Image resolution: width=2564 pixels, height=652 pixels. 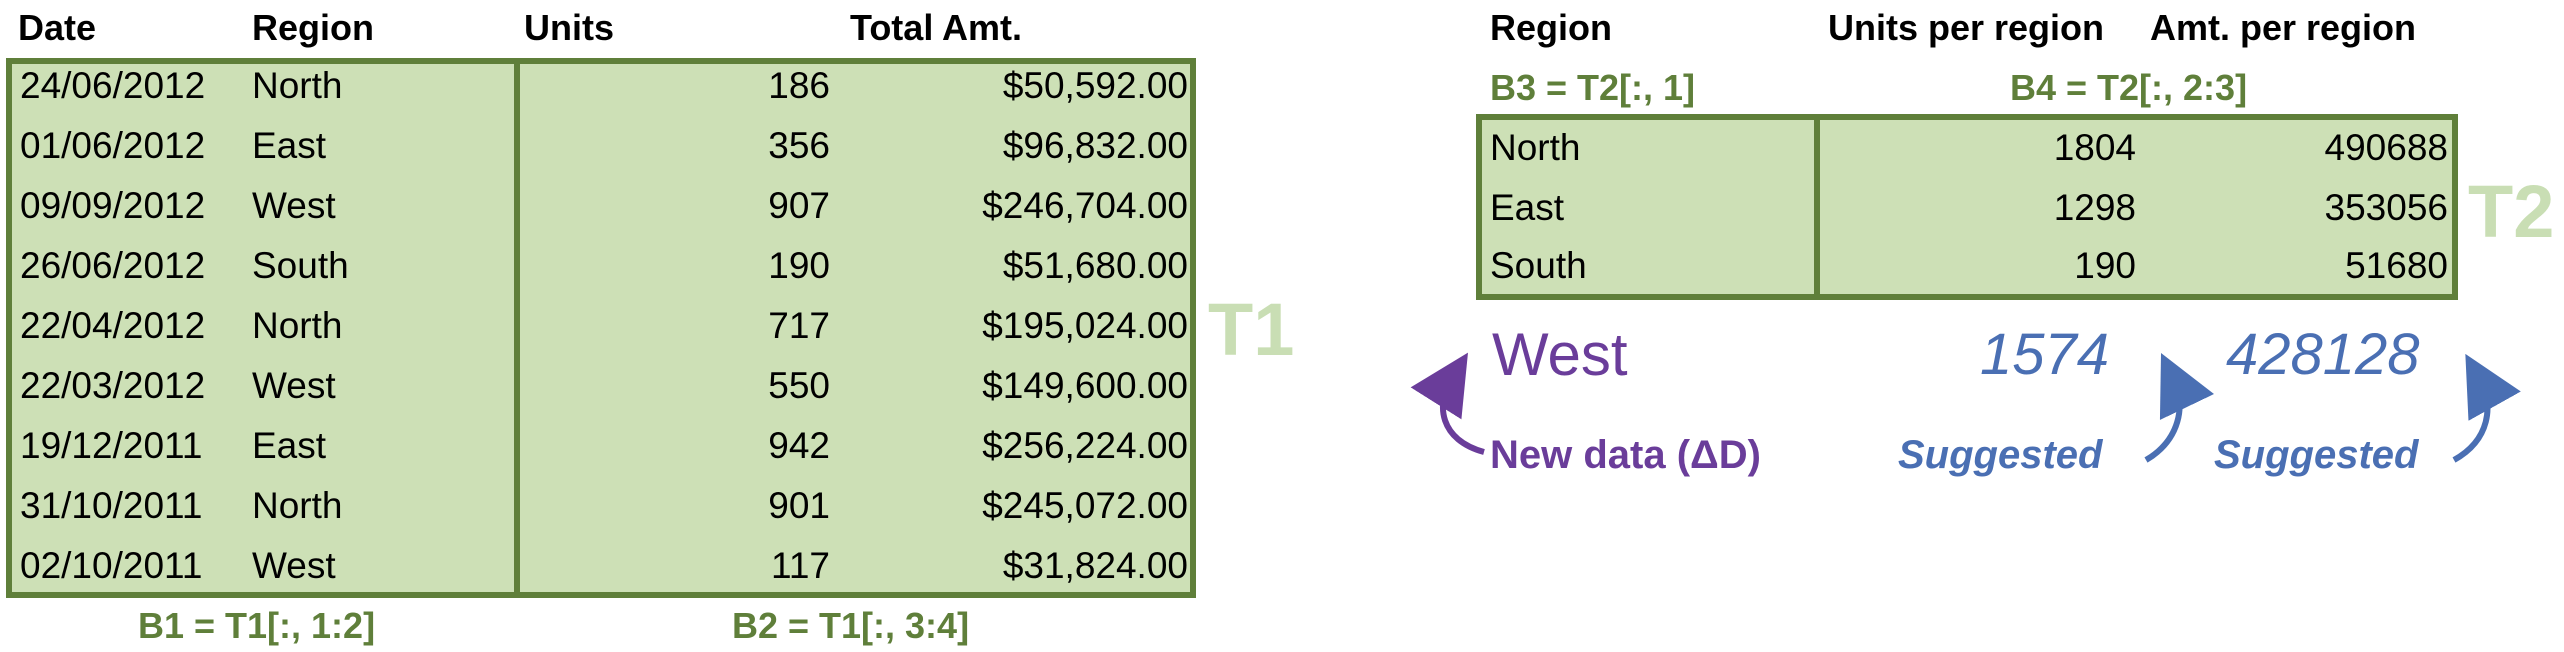 What do you see at coordinates (2396, 265) in the screenshot?
I see `t2-cell-amt: 51680` at bounding box center [2396, 265].